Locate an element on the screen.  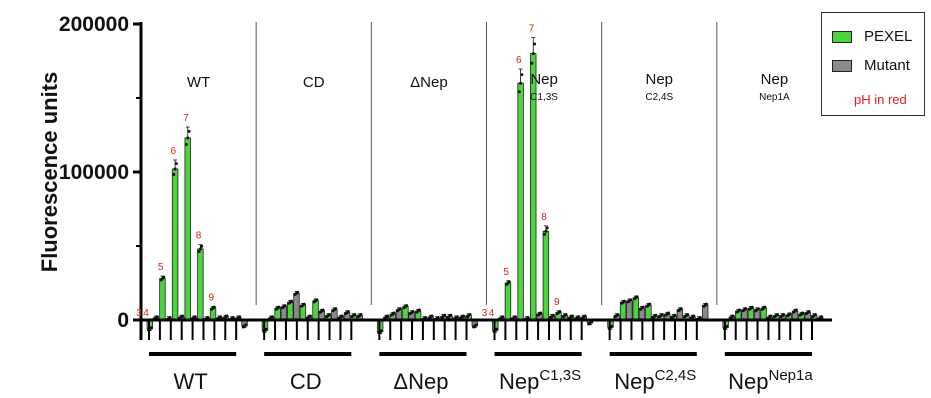
group-label: WT is located at coordinates (190, 381).